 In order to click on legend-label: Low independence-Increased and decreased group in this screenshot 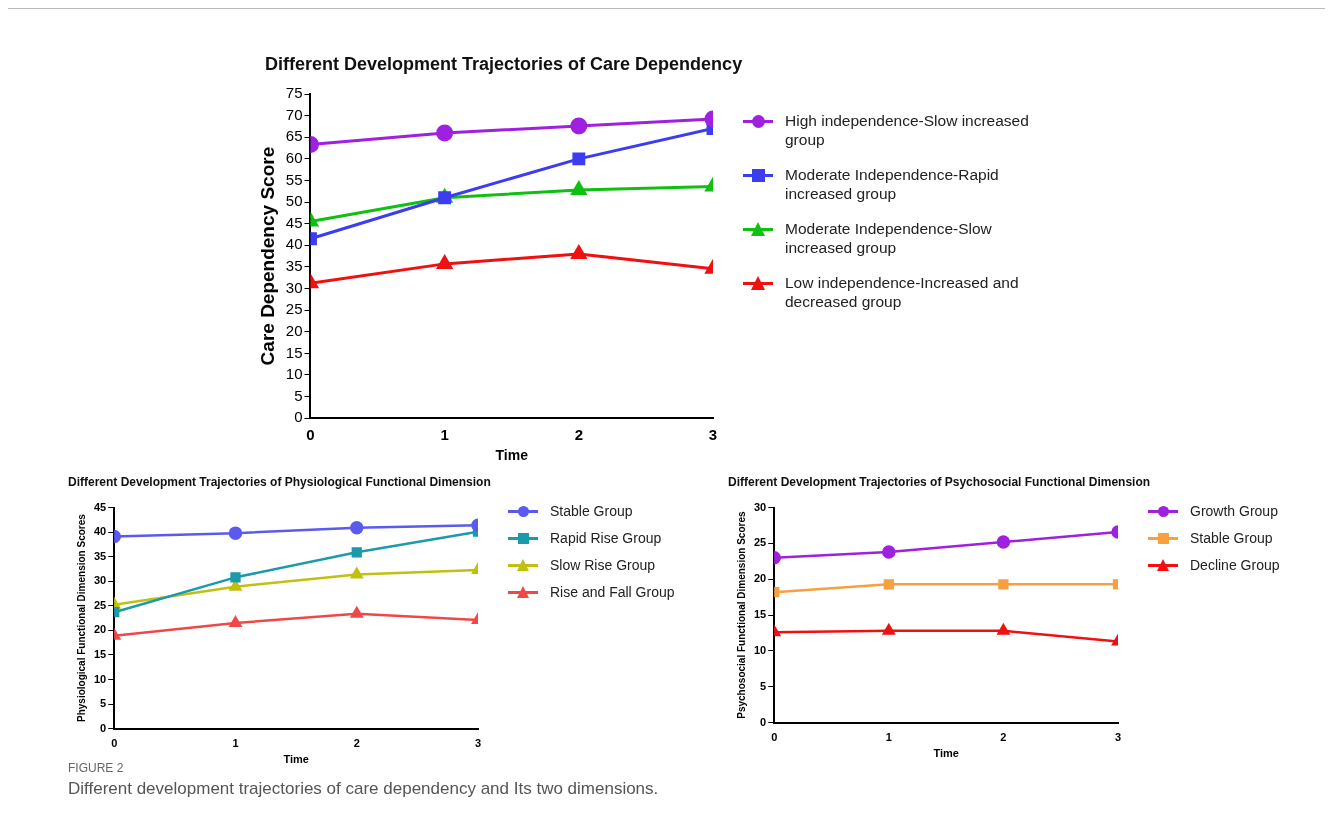, I will do `click(902, 292)`.